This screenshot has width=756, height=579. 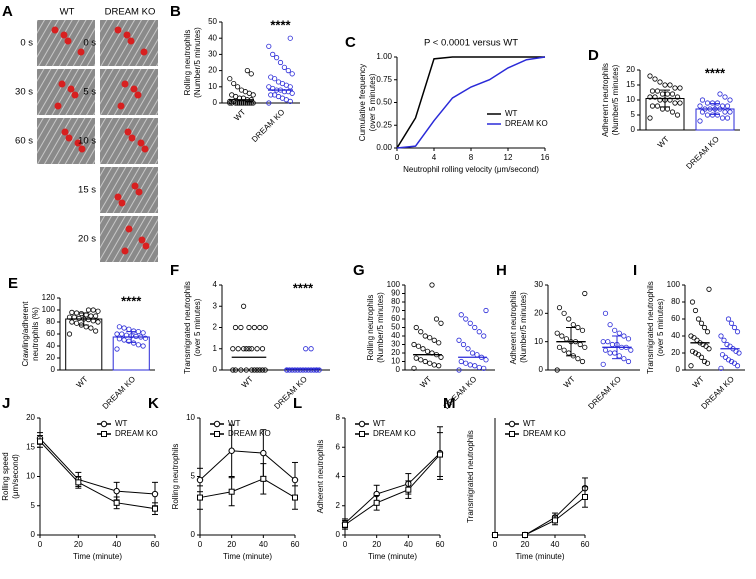 What do you see at coordinates (87, 239) in the screenshot?
I see `time-label: 20 s` at bounding box center [87, 239].